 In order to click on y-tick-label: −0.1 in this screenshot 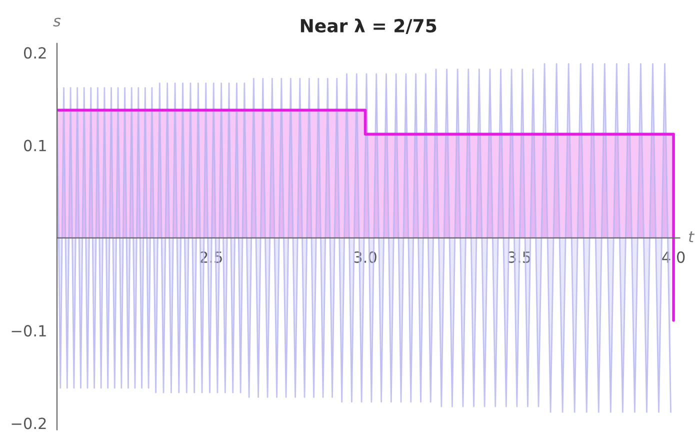, I will do `click(29, 331)`.